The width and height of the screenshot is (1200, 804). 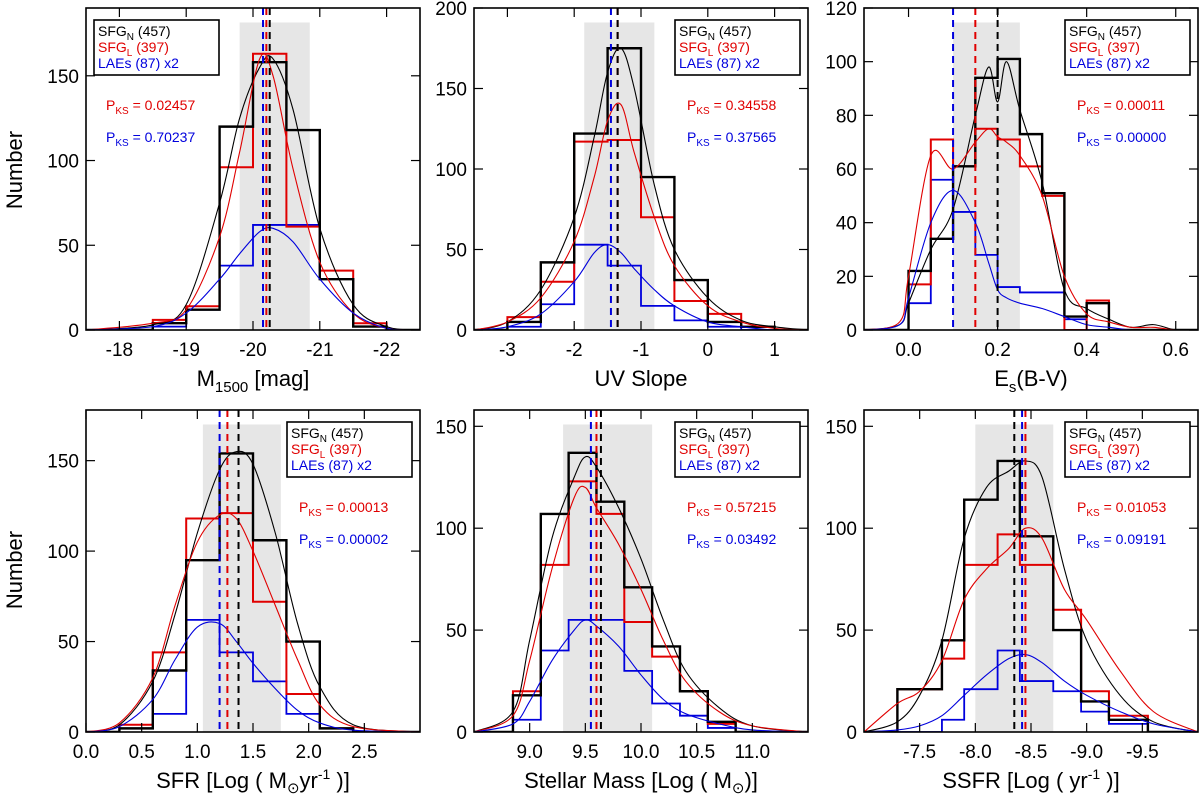 I want to click on x-tick-label: 0.0, so click(x=908, y=350).